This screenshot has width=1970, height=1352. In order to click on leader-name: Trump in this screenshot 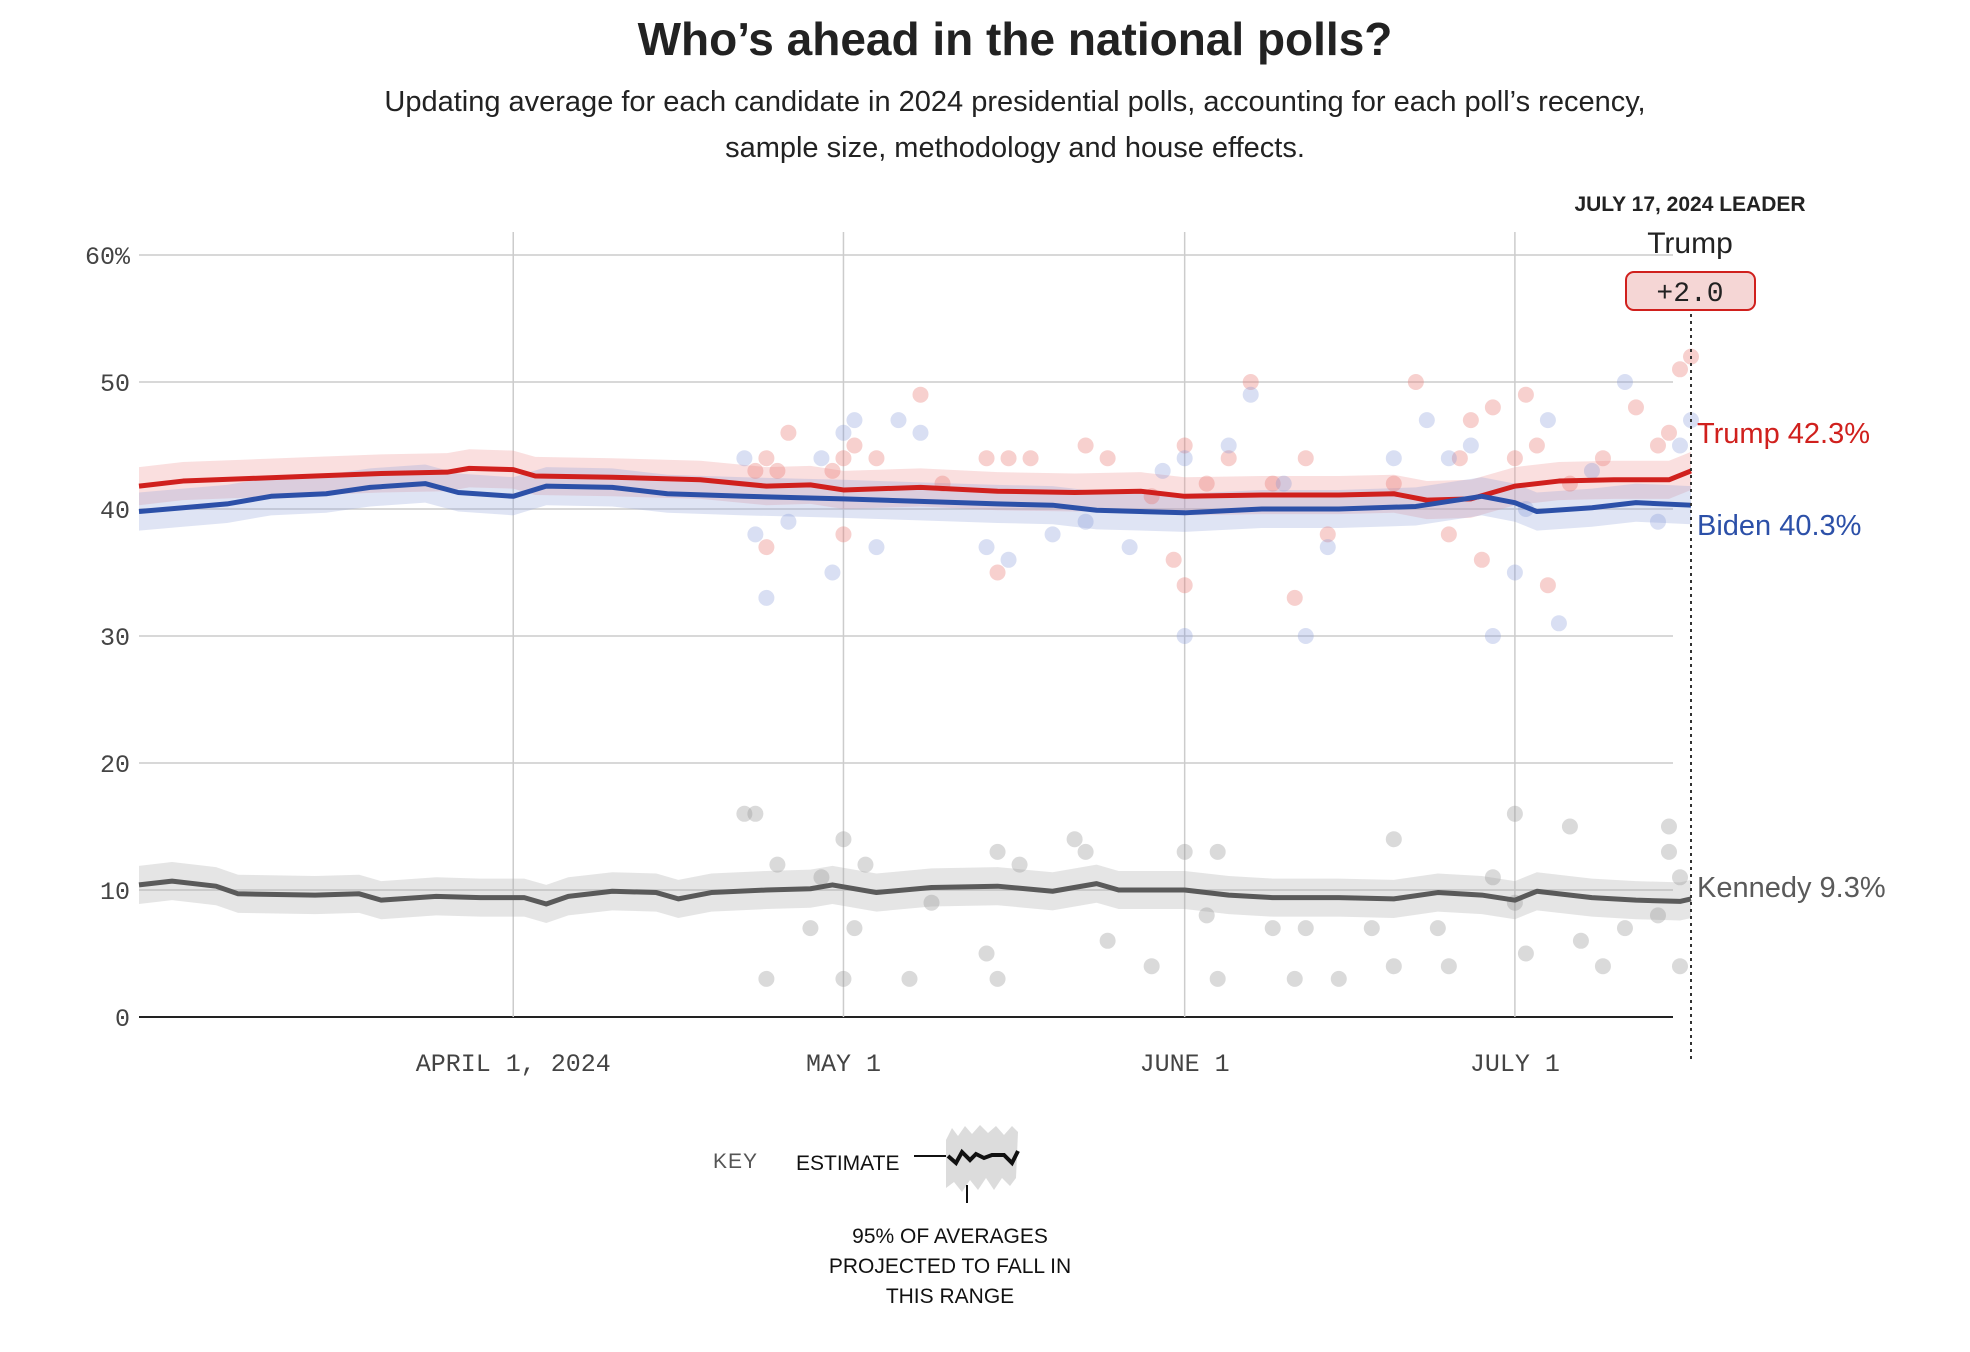, I will do `click(1690, 243)`.